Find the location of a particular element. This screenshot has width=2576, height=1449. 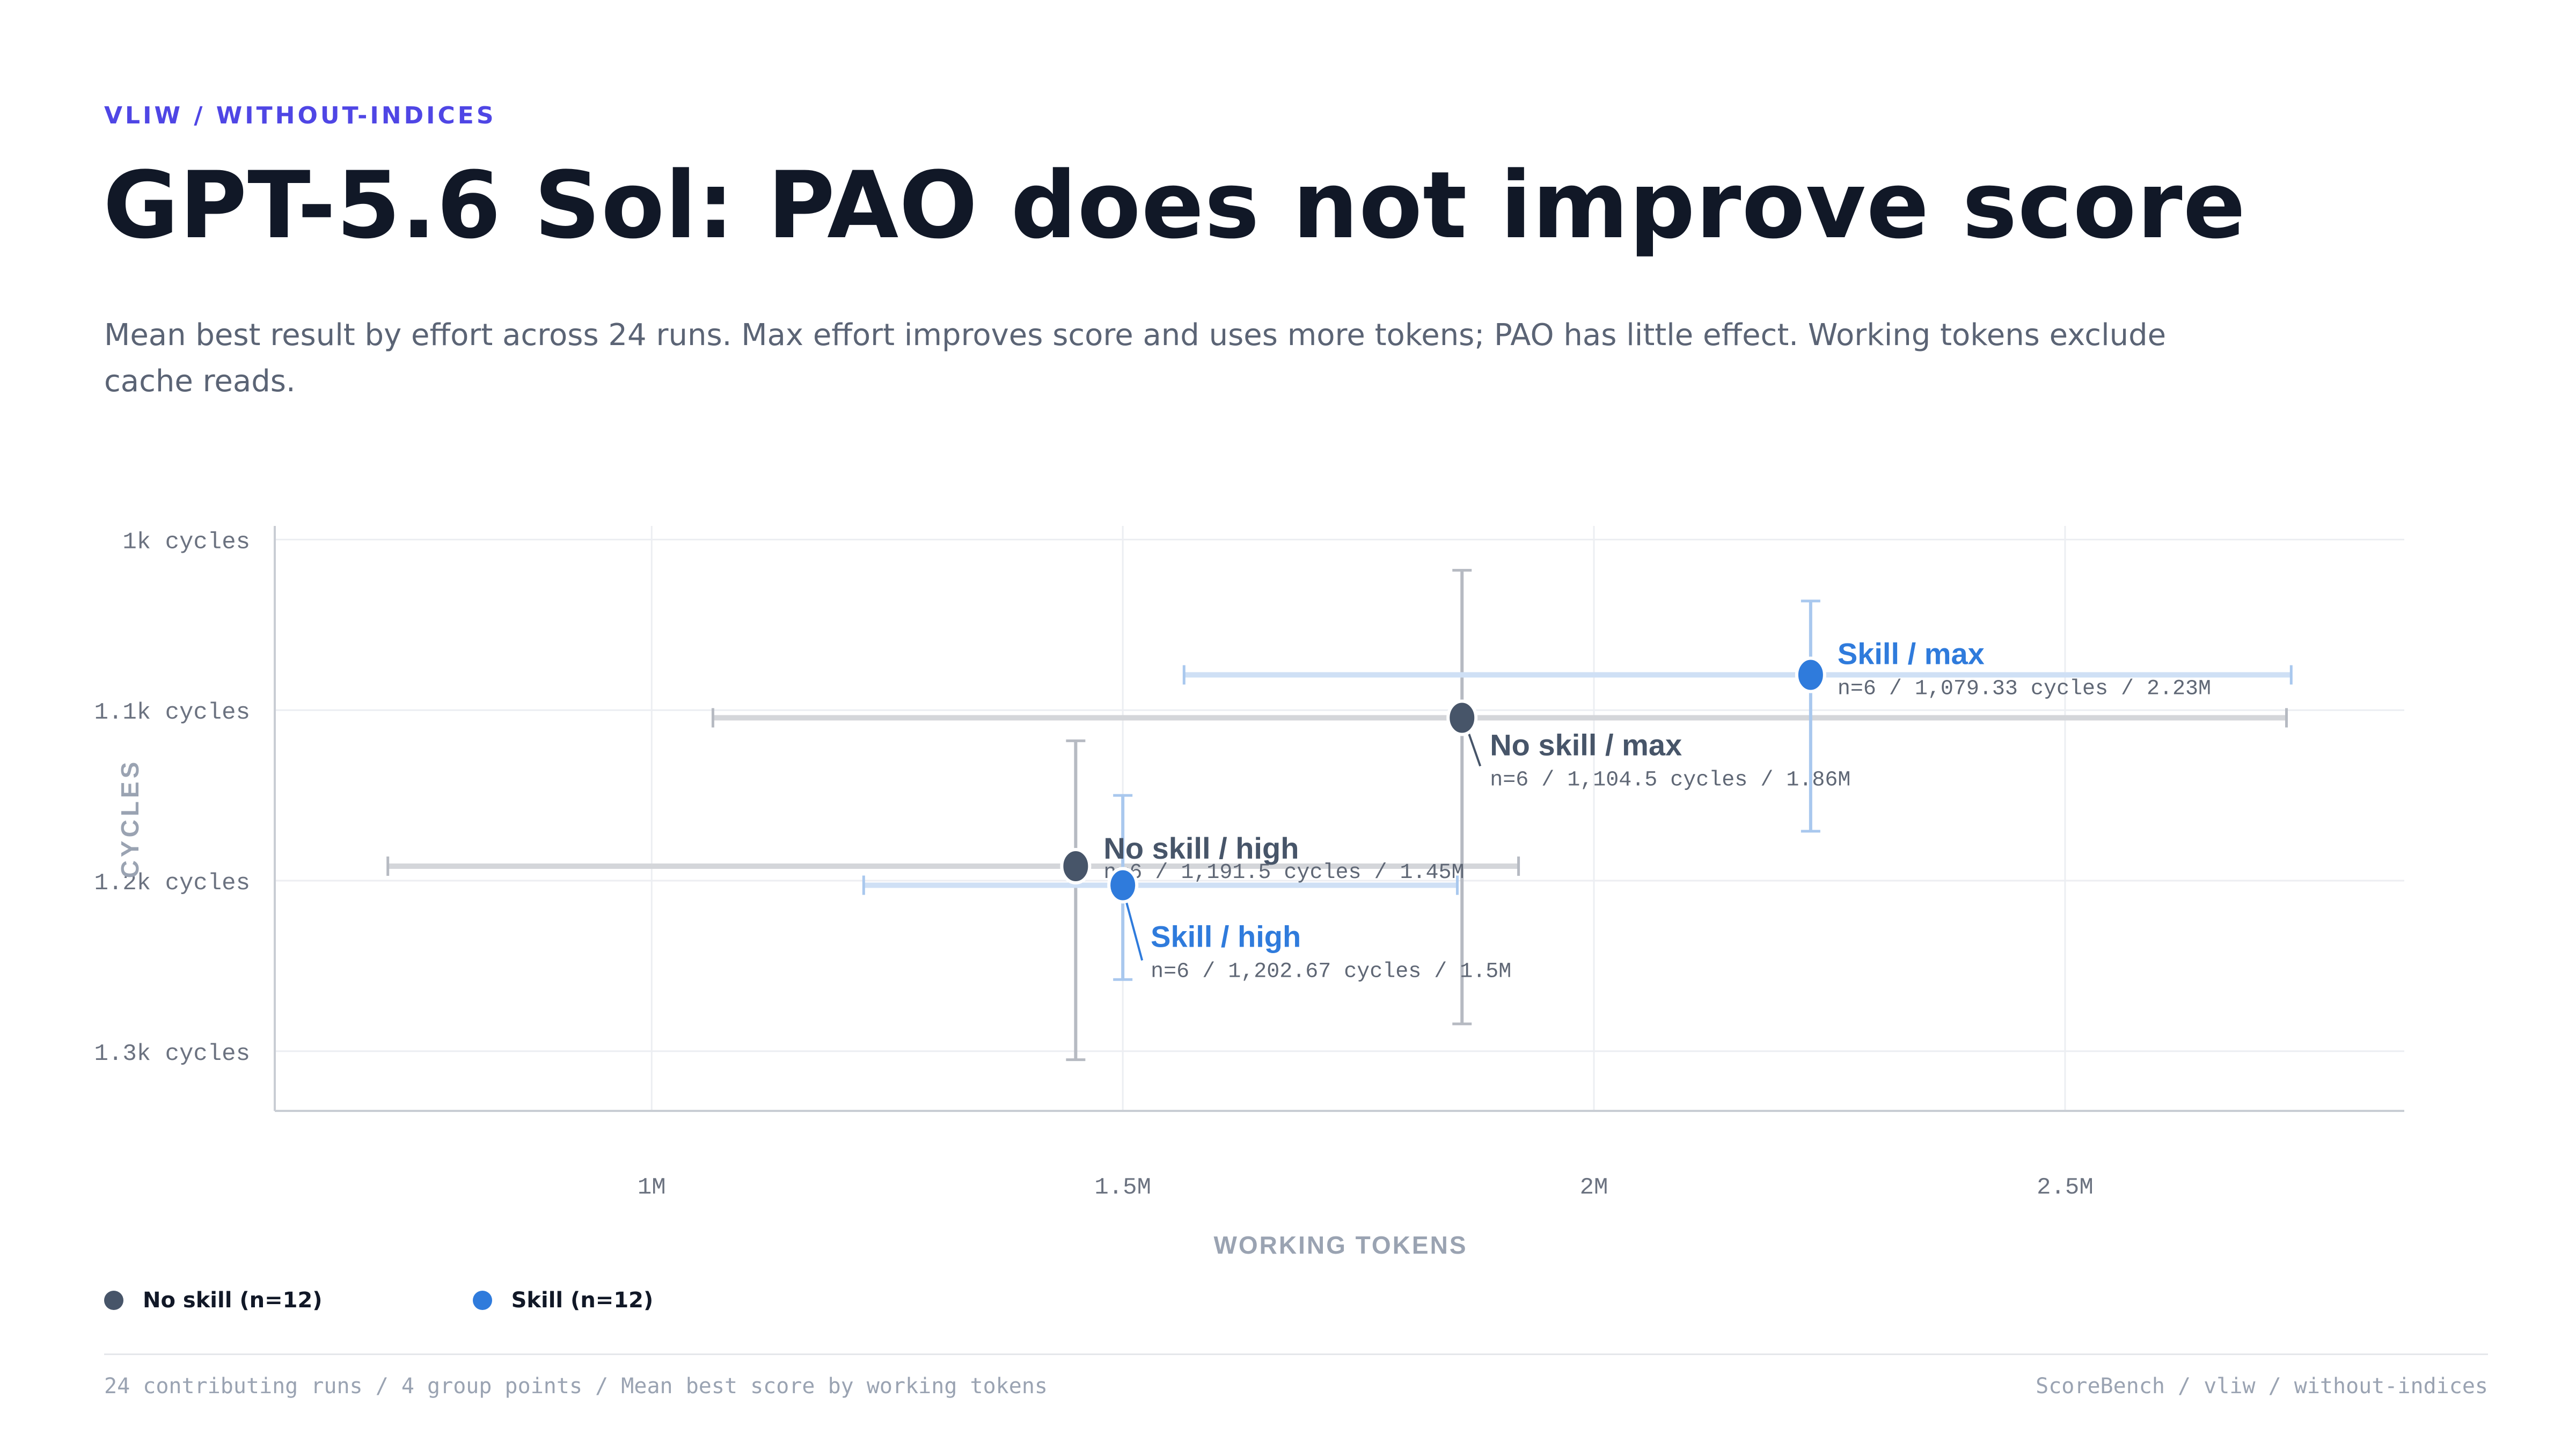

y-tick-label: 1.3k cycles is located at coordinates (172, 1054).